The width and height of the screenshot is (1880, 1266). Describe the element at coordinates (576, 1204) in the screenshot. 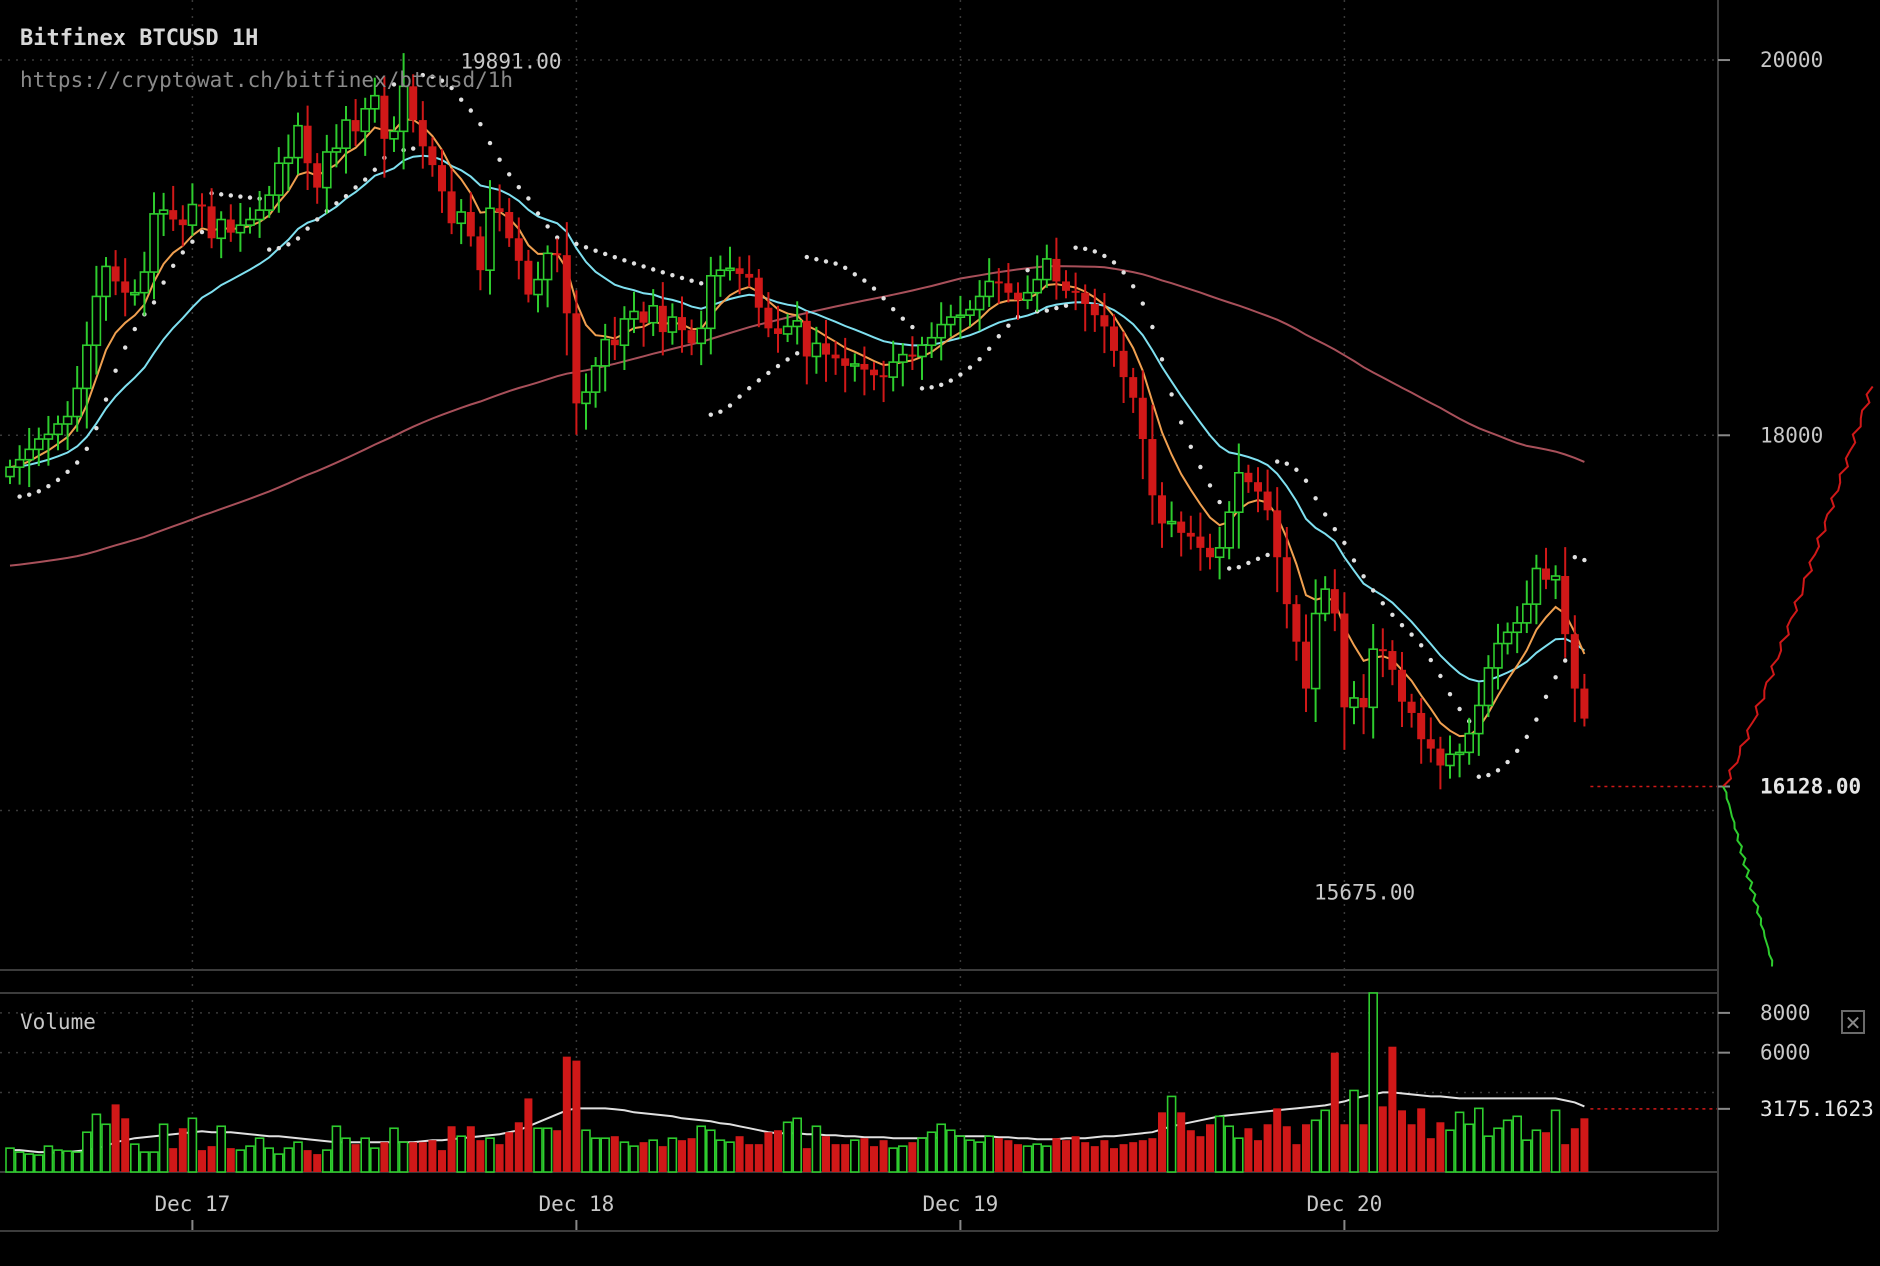

I see `x-tick-label: Dec 18` at that location.